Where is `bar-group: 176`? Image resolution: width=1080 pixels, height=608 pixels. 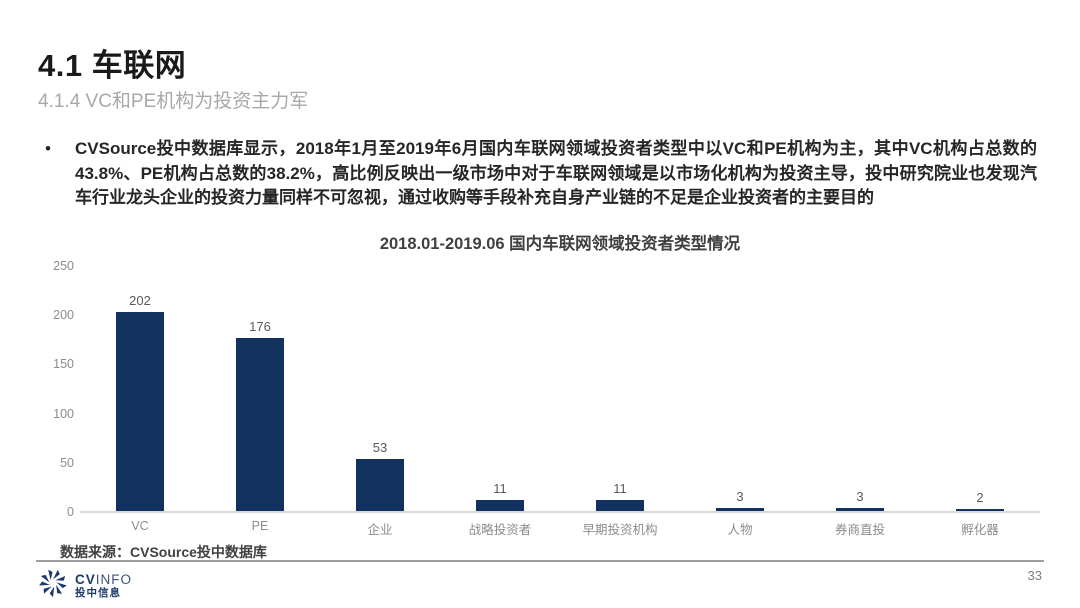 bar-group: 176 is located at coordinates (260, 389).